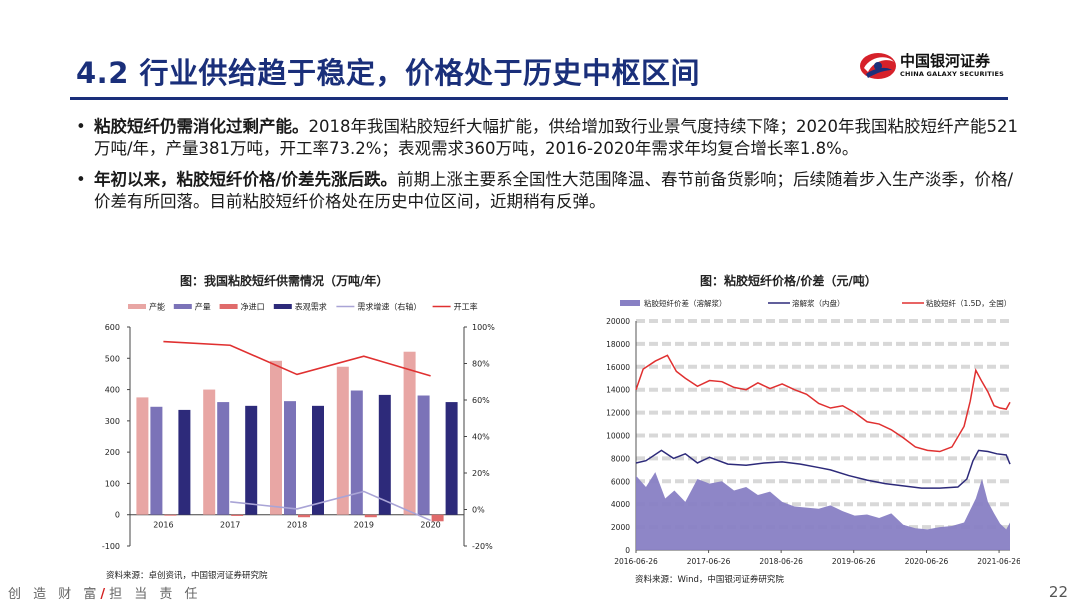 This screenshot has width=1080, height=605. I want to click on y-tick-label: -100, so click(111, 546).